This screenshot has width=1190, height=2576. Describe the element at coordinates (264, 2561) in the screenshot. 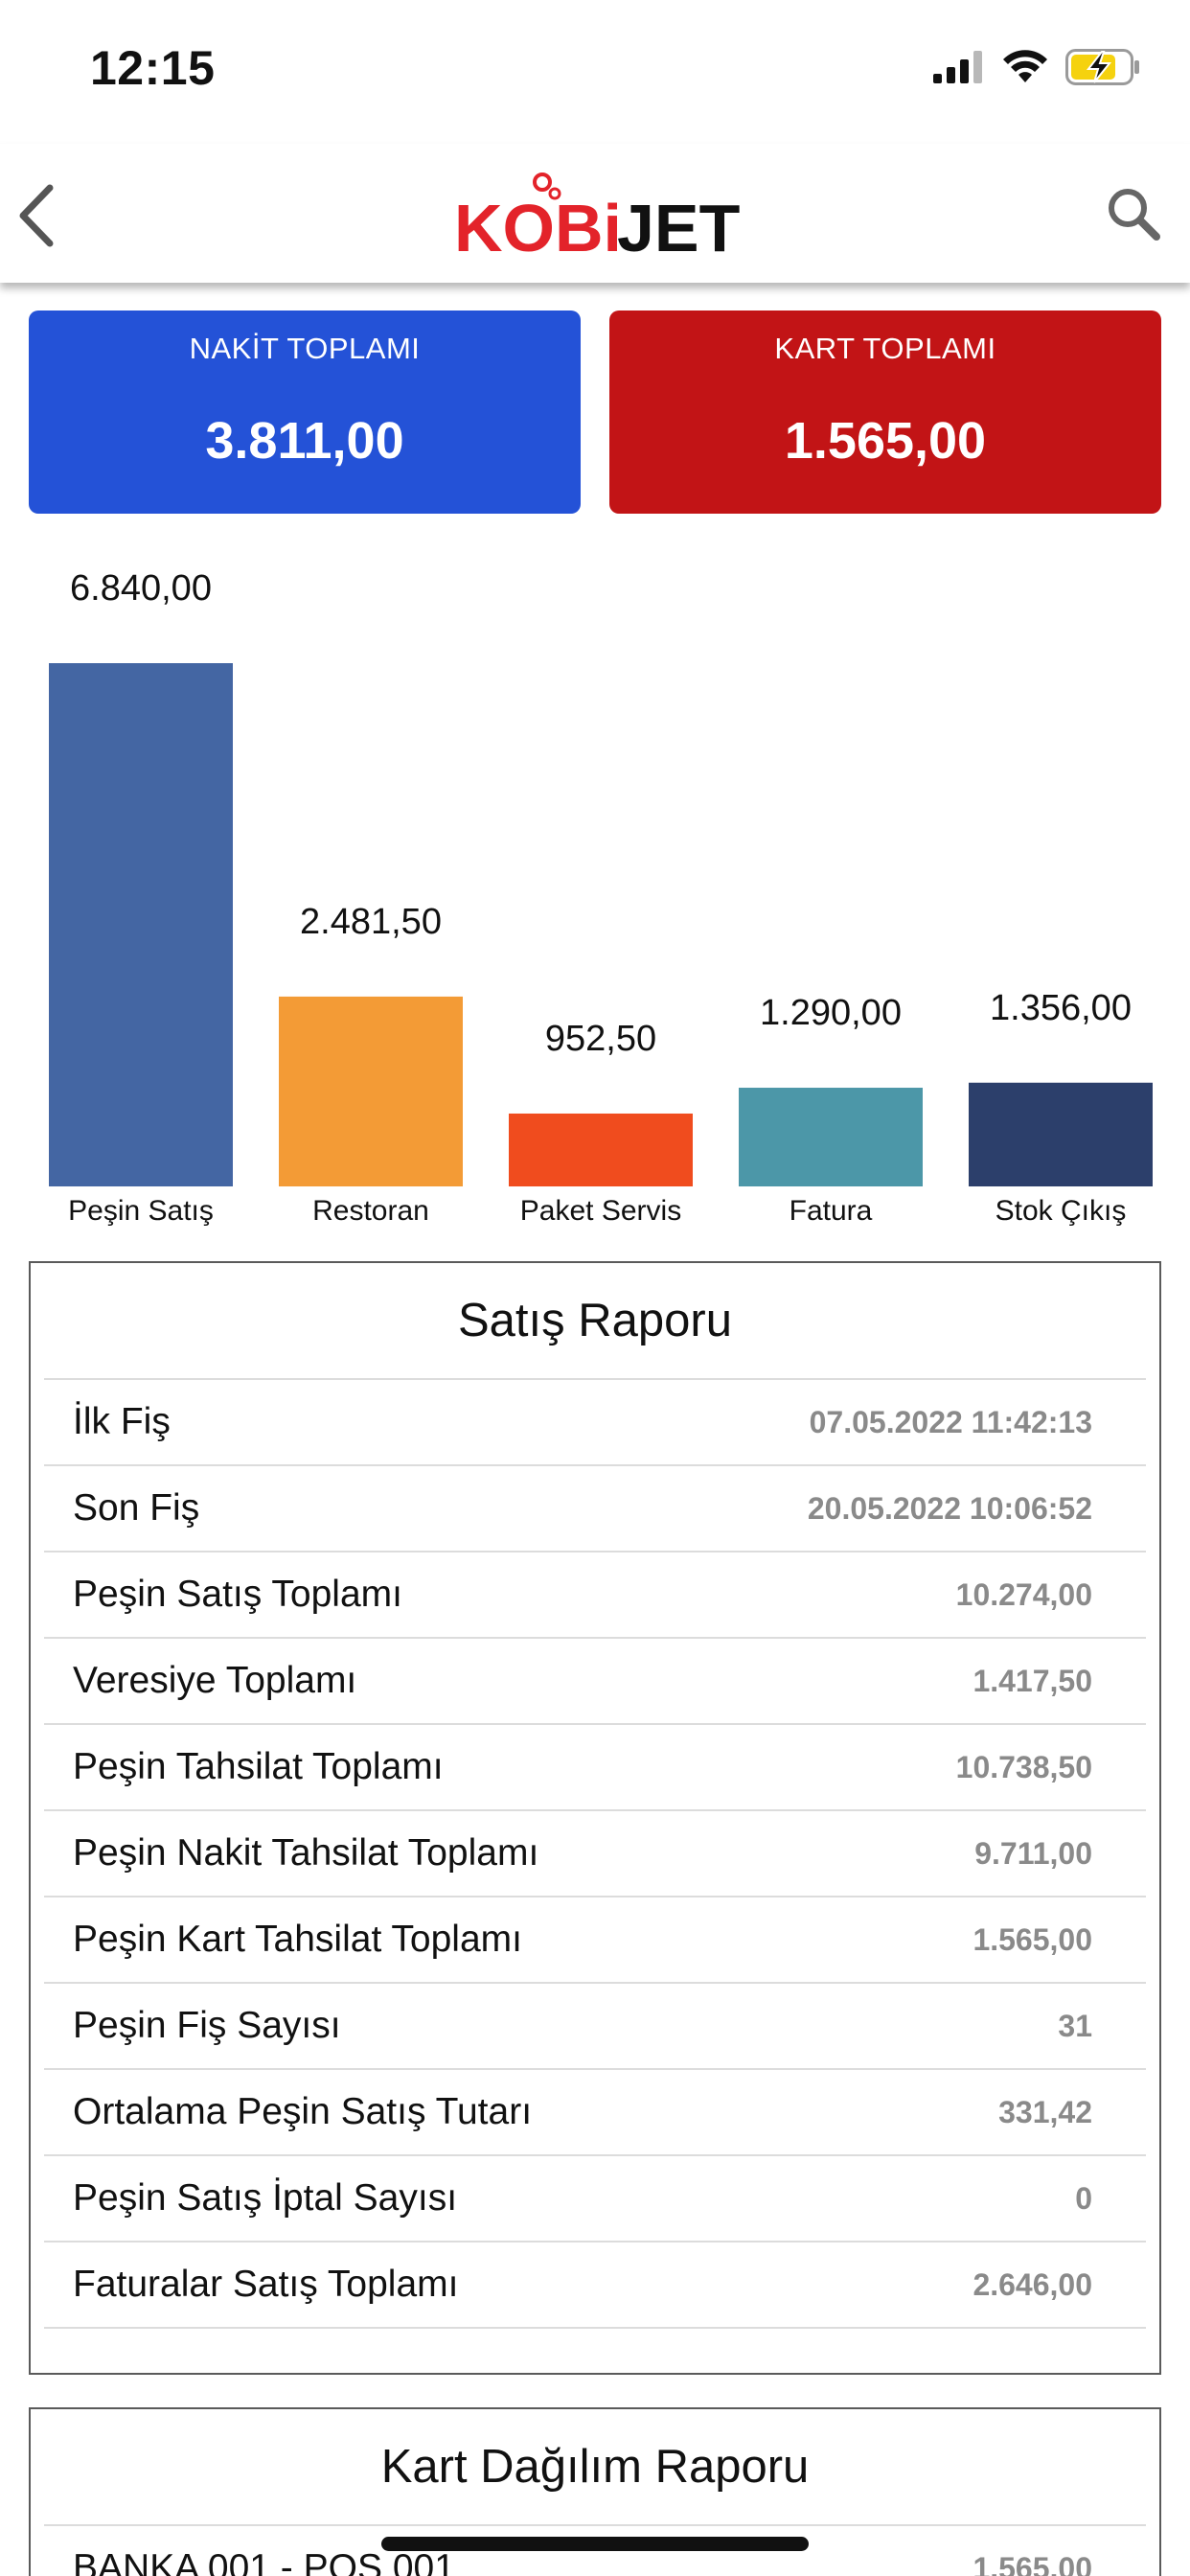

I see `row-label: BANKA 001 - POS 001` at that location.